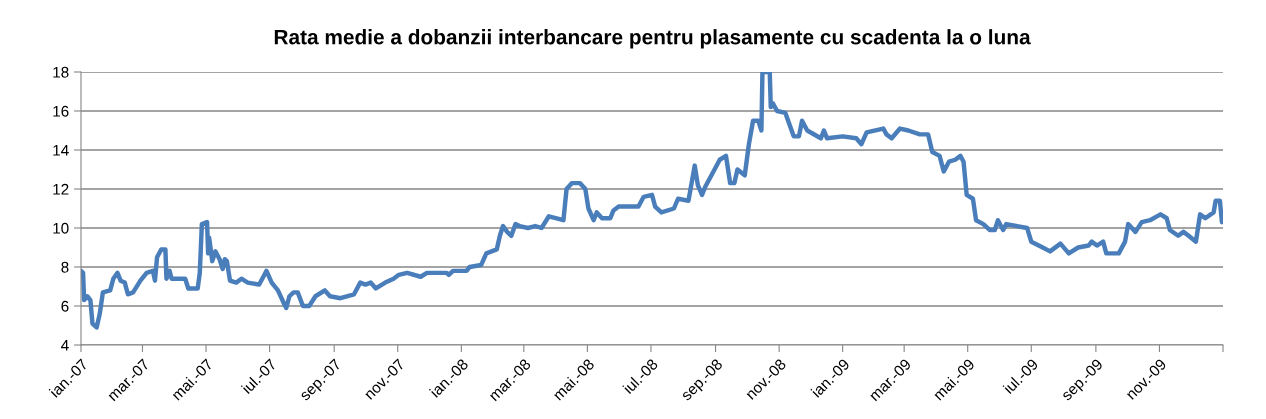 Image resolution: width=1266 pixels, height=419 pixels. I want to click on y-tick-label: 16, so click(61, 111).